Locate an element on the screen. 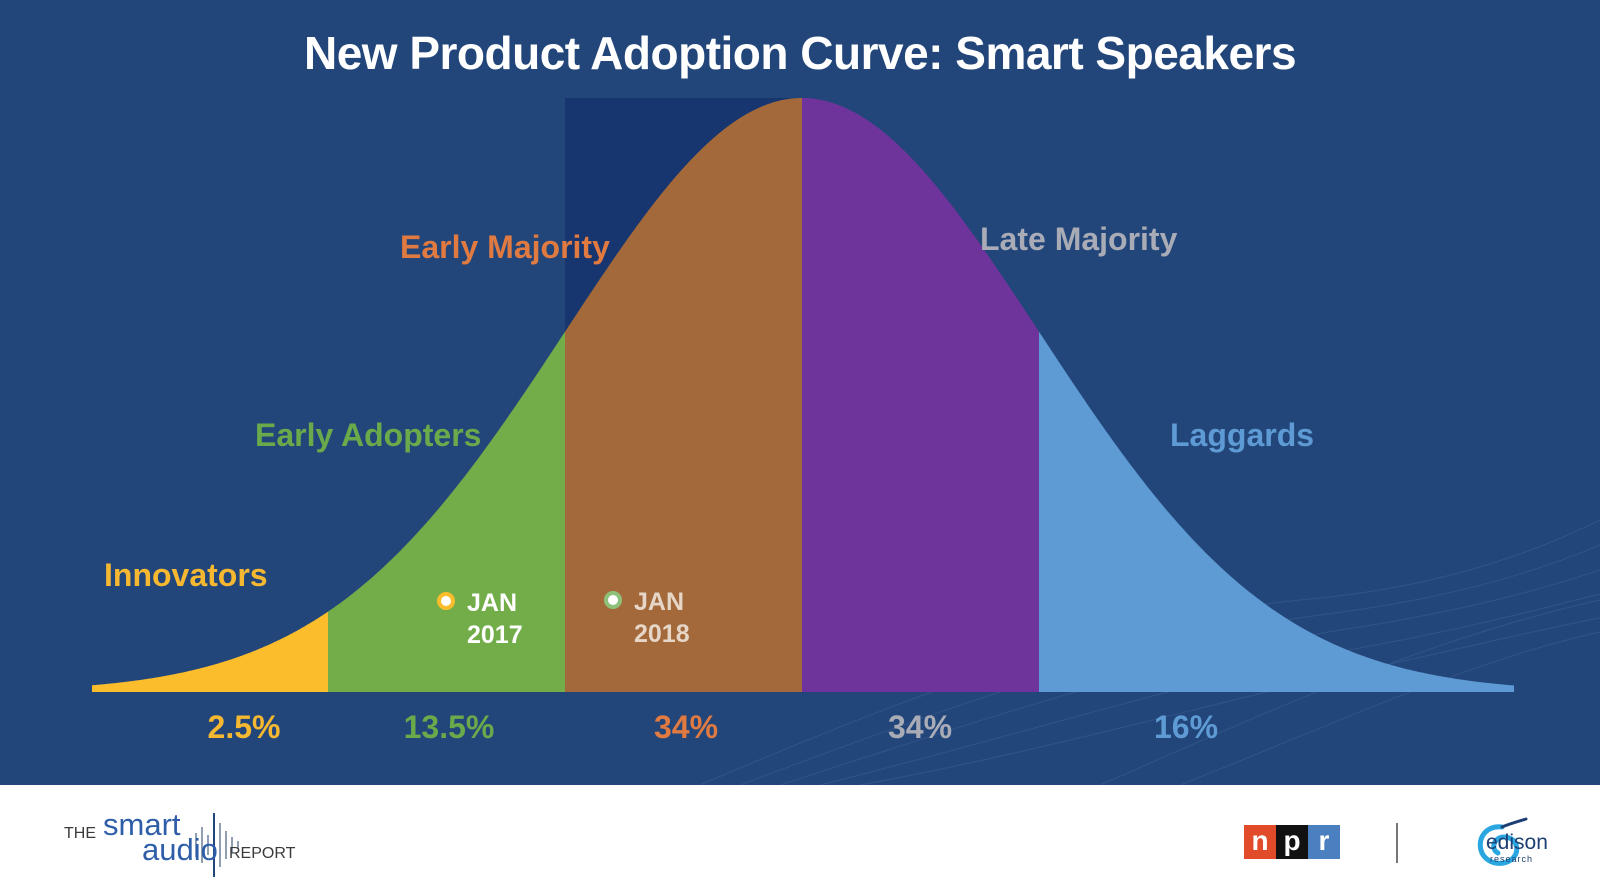  segment-name-laggards: Laggards is located at coordinates (1242, 435).